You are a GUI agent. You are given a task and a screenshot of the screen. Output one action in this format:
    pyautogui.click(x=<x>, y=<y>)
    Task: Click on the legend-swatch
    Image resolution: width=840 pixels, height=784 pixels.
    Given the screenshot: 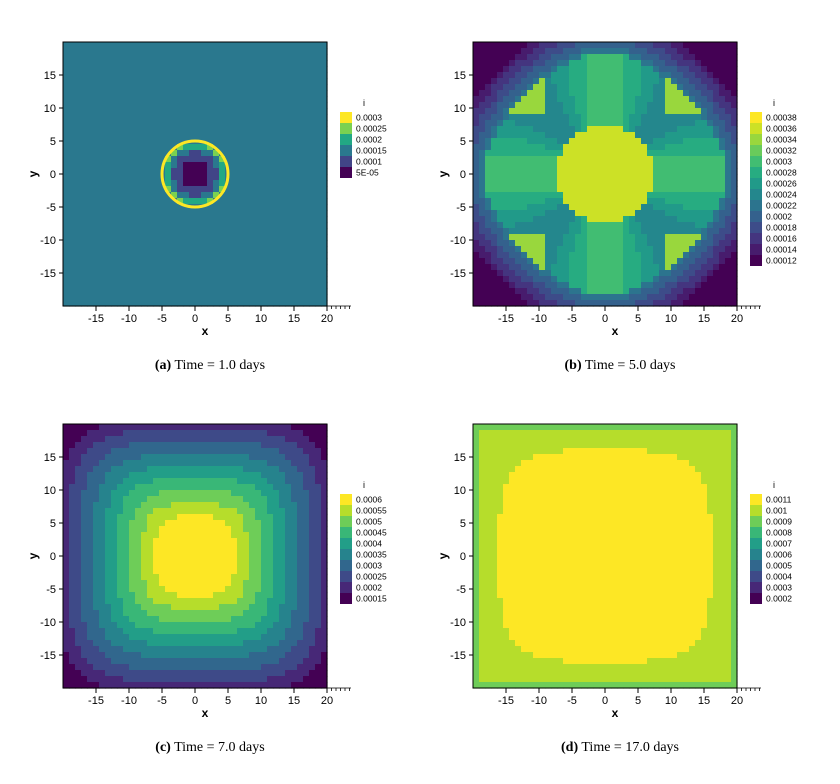 What is the action you would take?
    pyautogui.click(x=756, y=194)
    